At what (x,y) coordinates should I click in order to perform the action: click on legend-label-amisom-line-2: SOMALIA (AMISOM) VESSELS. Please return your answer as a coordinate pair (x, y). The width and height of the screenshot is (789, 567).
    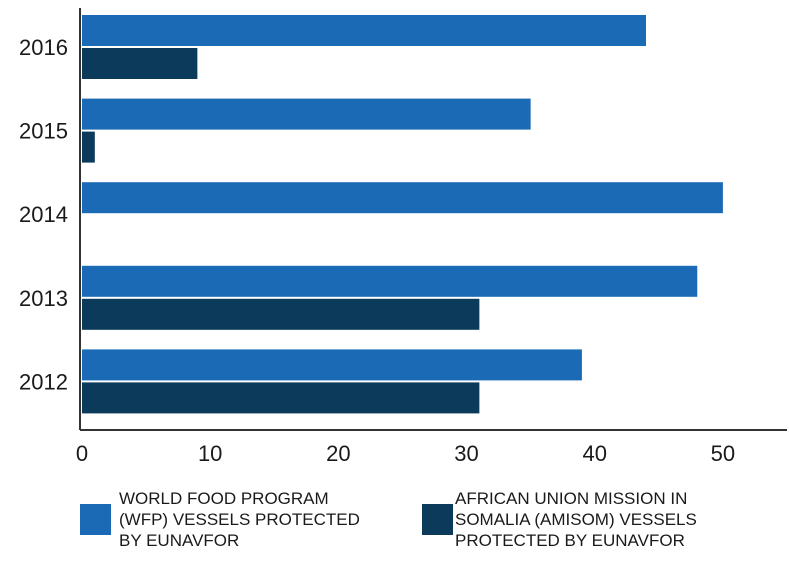
    Looking at the image, I should click on (576, 519).